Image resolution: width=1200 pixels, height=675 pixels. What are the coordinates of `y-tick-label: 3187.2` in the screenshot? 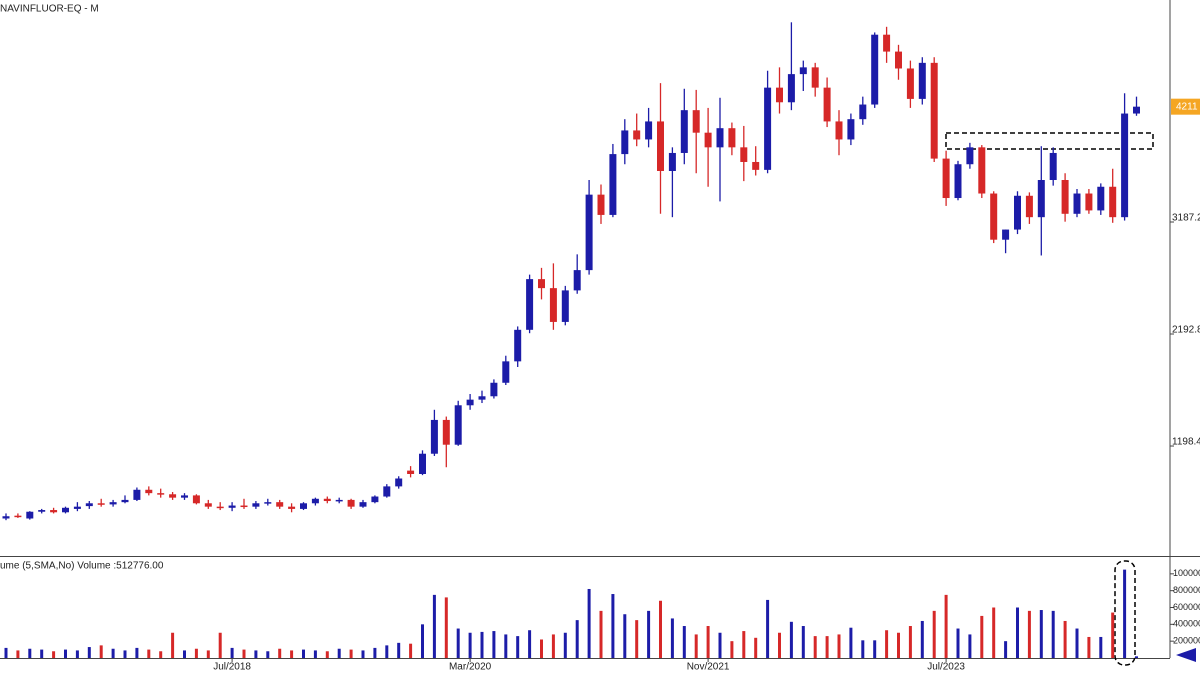 It's located at (1186, 218).